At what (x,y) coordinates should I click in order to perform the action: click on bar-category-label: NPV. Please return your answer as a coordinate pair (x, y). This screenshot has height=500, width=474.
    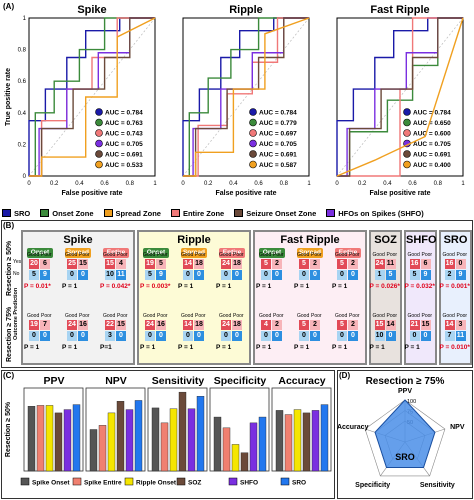
    Looking at the image, I should click on (116, 381).